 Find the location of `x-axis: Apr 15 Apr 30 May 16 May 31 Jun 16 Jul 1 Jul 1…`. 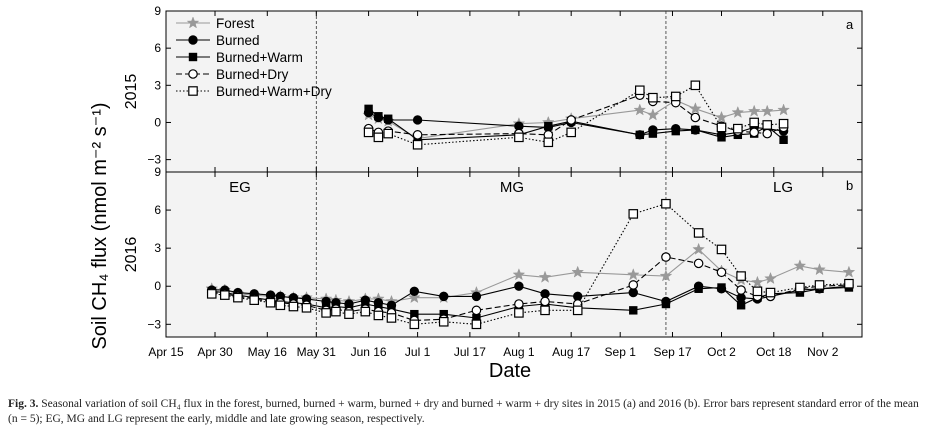

x-axis: Apr 15 Apr 30 May 16 May 31 Jun 16 Jul 1 Jul 1… is located at coordinates (493, 352).